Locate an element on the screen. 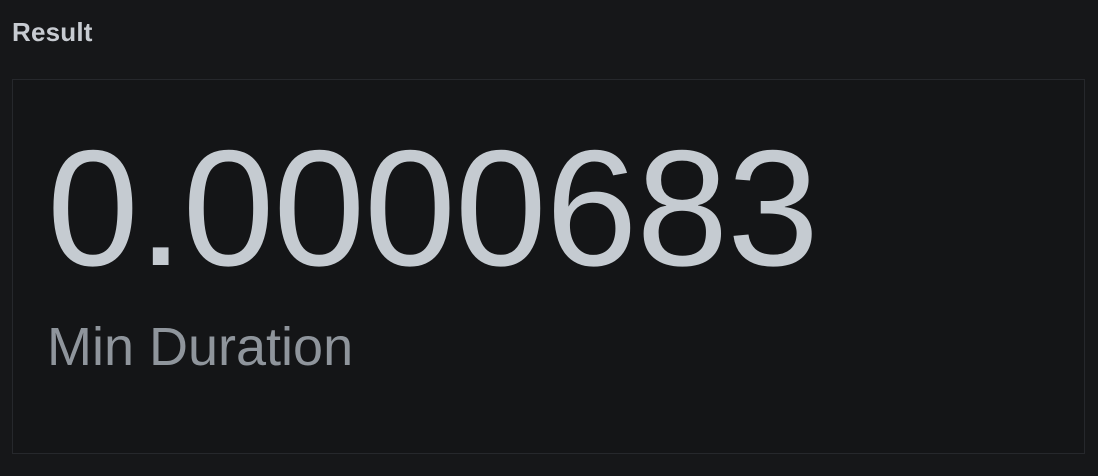 The width and height of the screenshot is (1098, 476). panel-title: Result is located at coordinates (52, 32).